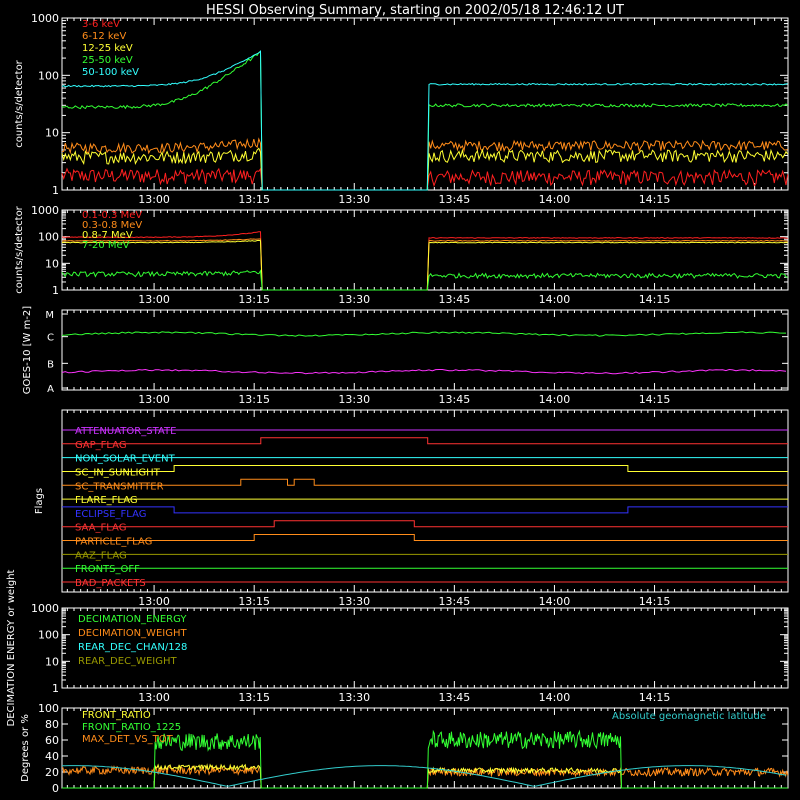 This screenshot has height=800, width=800. Describe the element at coordinates (424, 776) in the screenshot. I see `series-geomagnetic-latitude` at that location.